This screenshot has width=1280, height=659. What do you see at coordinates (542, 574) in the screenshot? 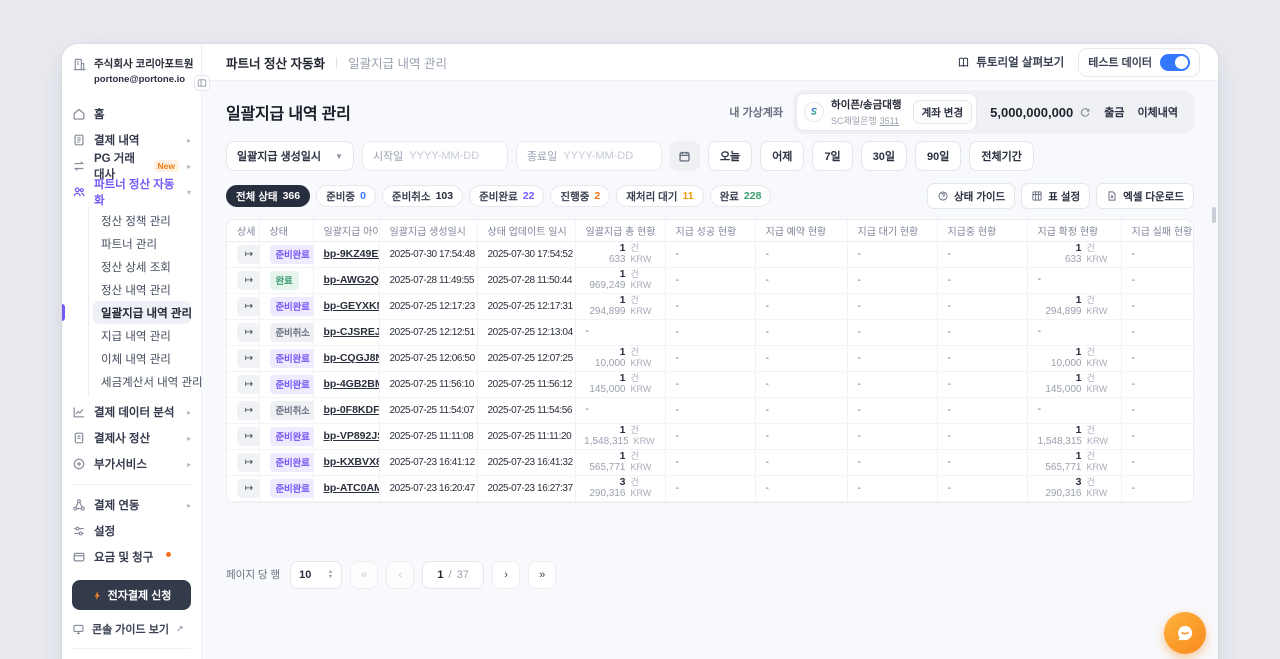
I see `last-page-button: »` at bounding box center [542, 574].